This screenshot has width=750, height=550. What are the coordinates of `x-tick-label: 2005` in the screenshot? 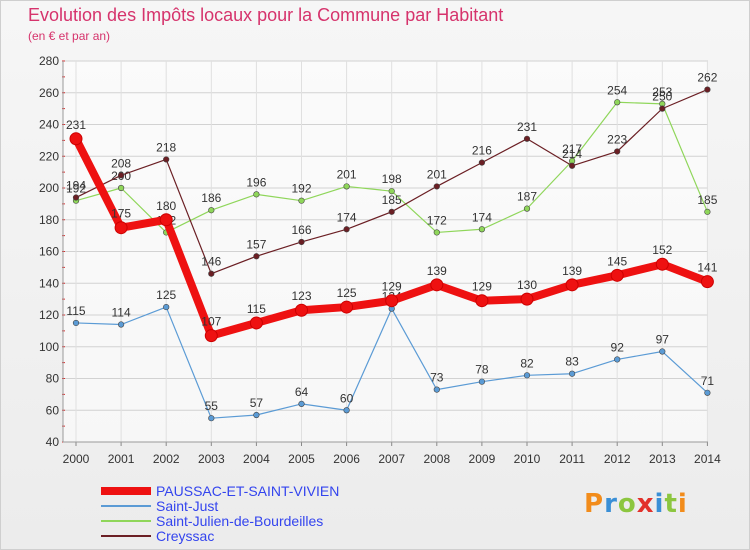 It's located at (301, 459).